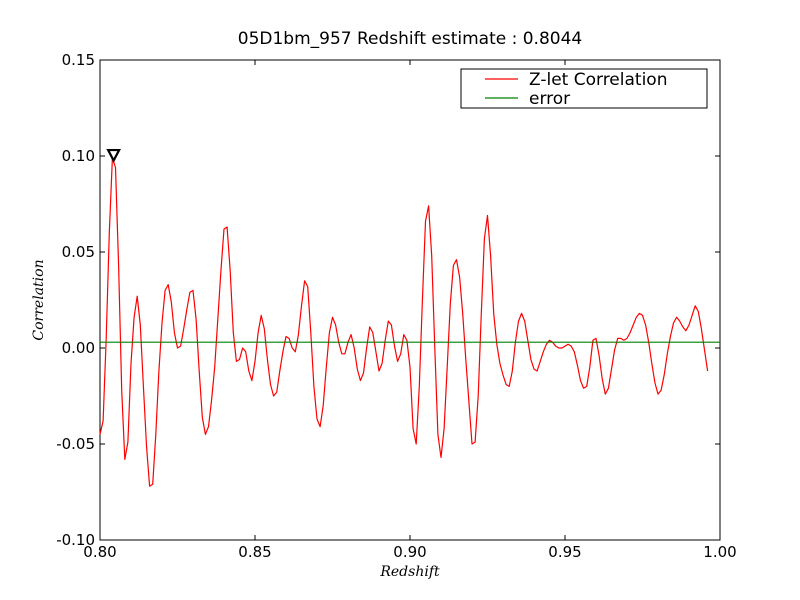 This screenshot has height=600, width=800. I want to click on y-tick-label: 0.10, so click(78, 156).